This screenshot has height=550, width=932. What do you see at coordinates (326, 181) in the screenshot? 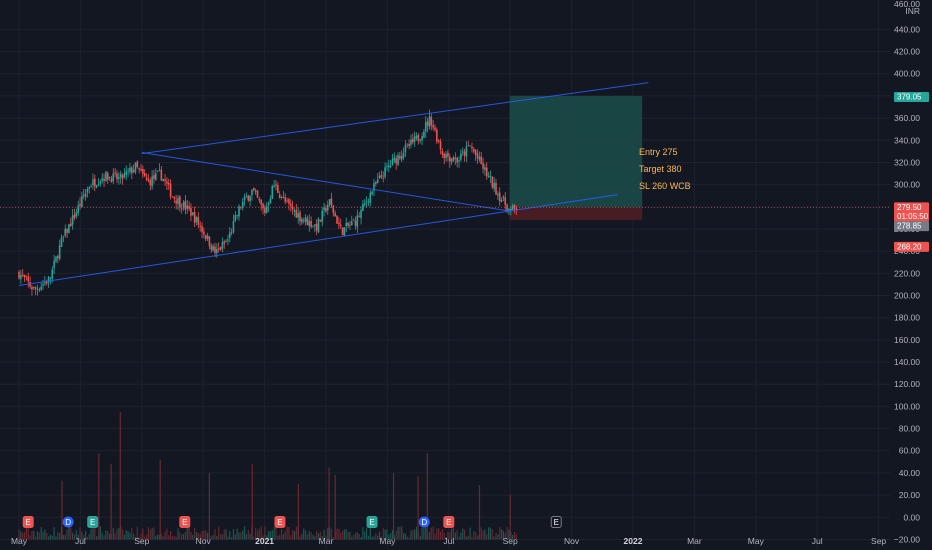
I see `trendline-descending-line` at bounding box center [326, 181].